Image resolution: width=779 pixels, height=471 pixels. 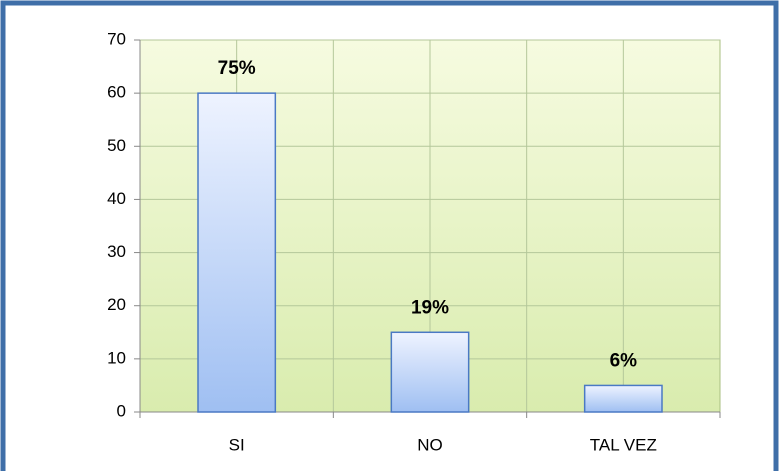 I want to click on y-tick-label: 60, so click(x=116, y=92).